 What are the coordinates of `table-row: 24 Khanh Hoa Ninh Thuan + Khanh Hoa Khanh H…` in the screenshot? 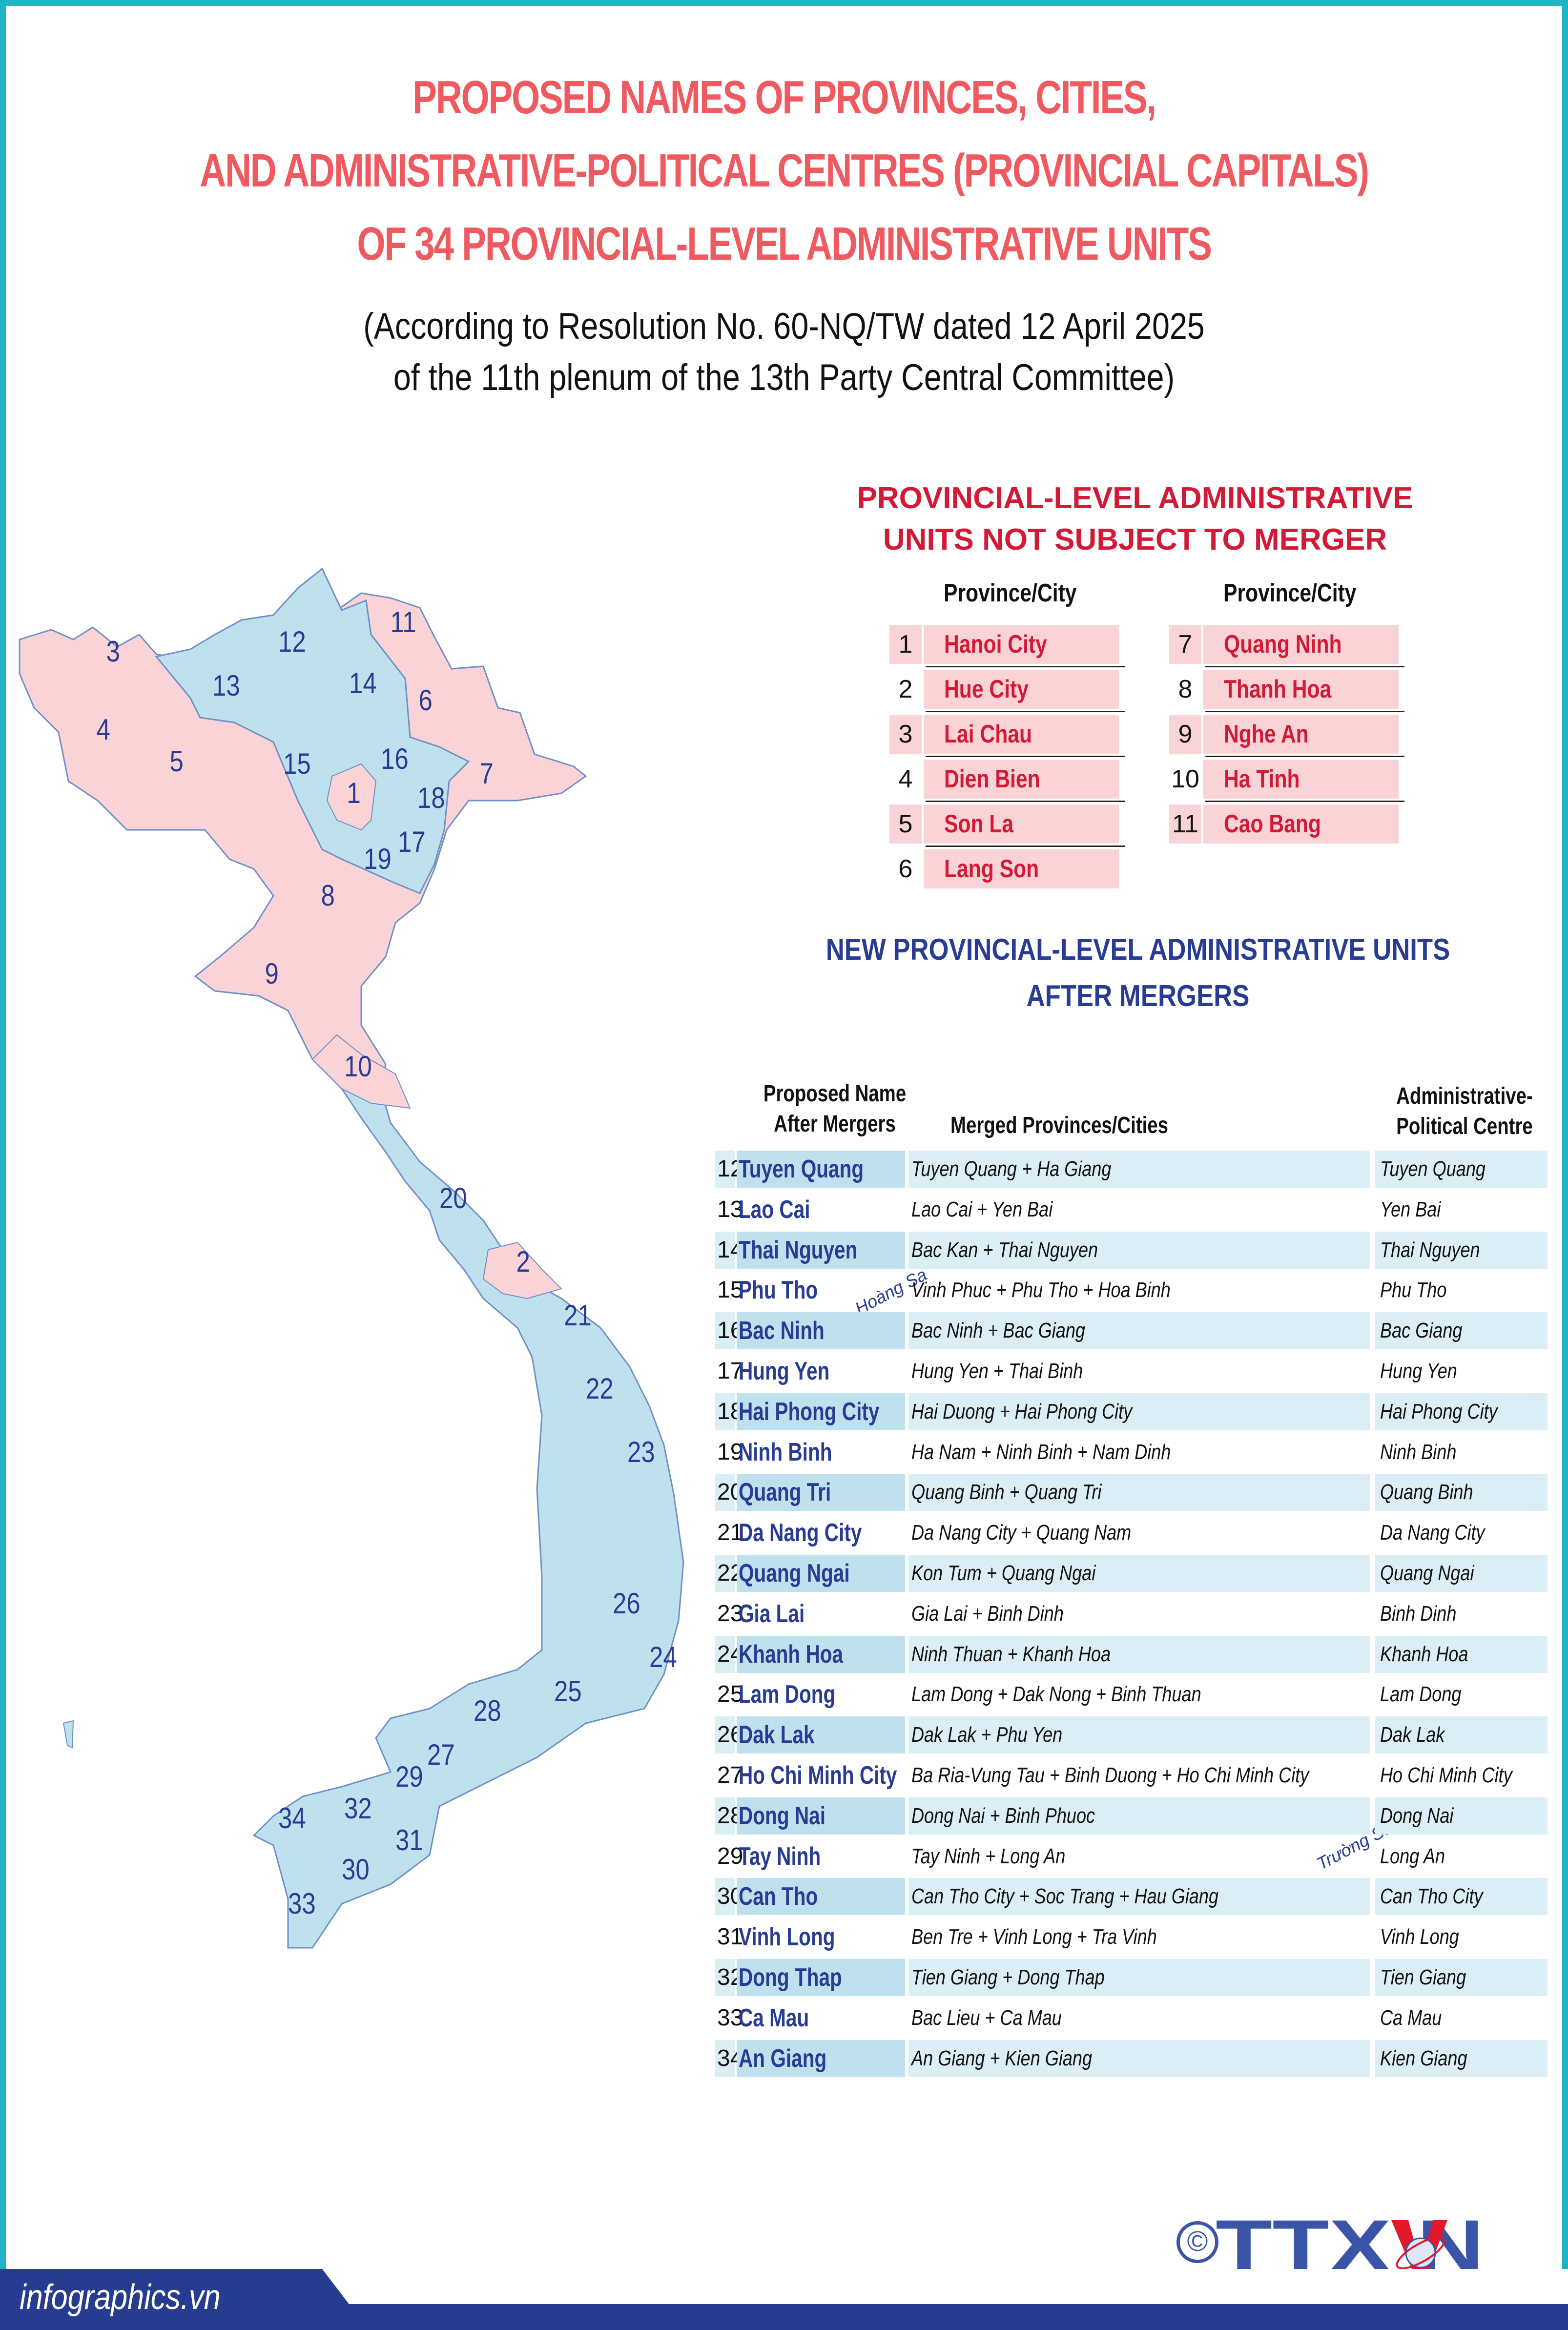 It's located at (1131, 1654).